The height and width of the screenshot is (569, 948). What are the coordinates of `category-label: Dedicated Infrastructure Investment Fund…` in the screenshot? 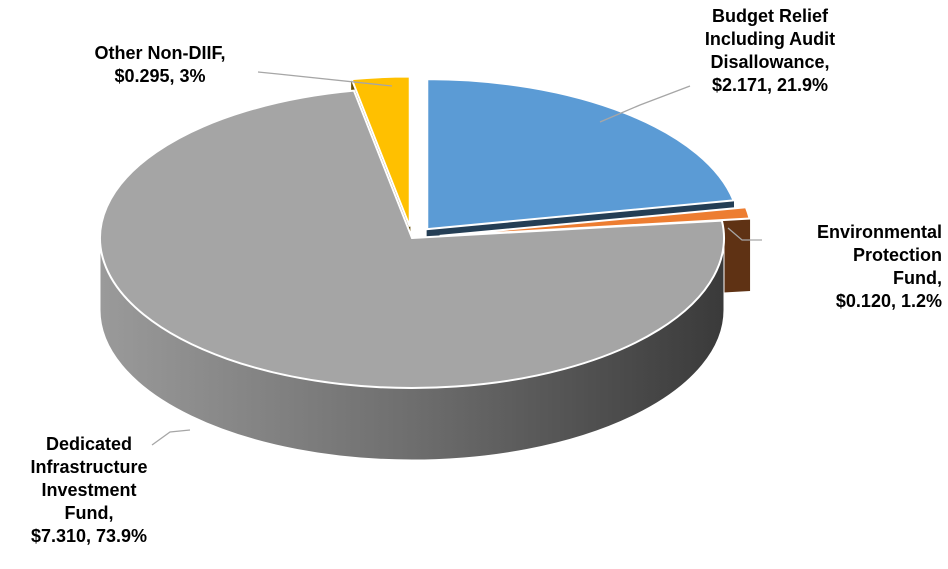 It's located at (89, 478).